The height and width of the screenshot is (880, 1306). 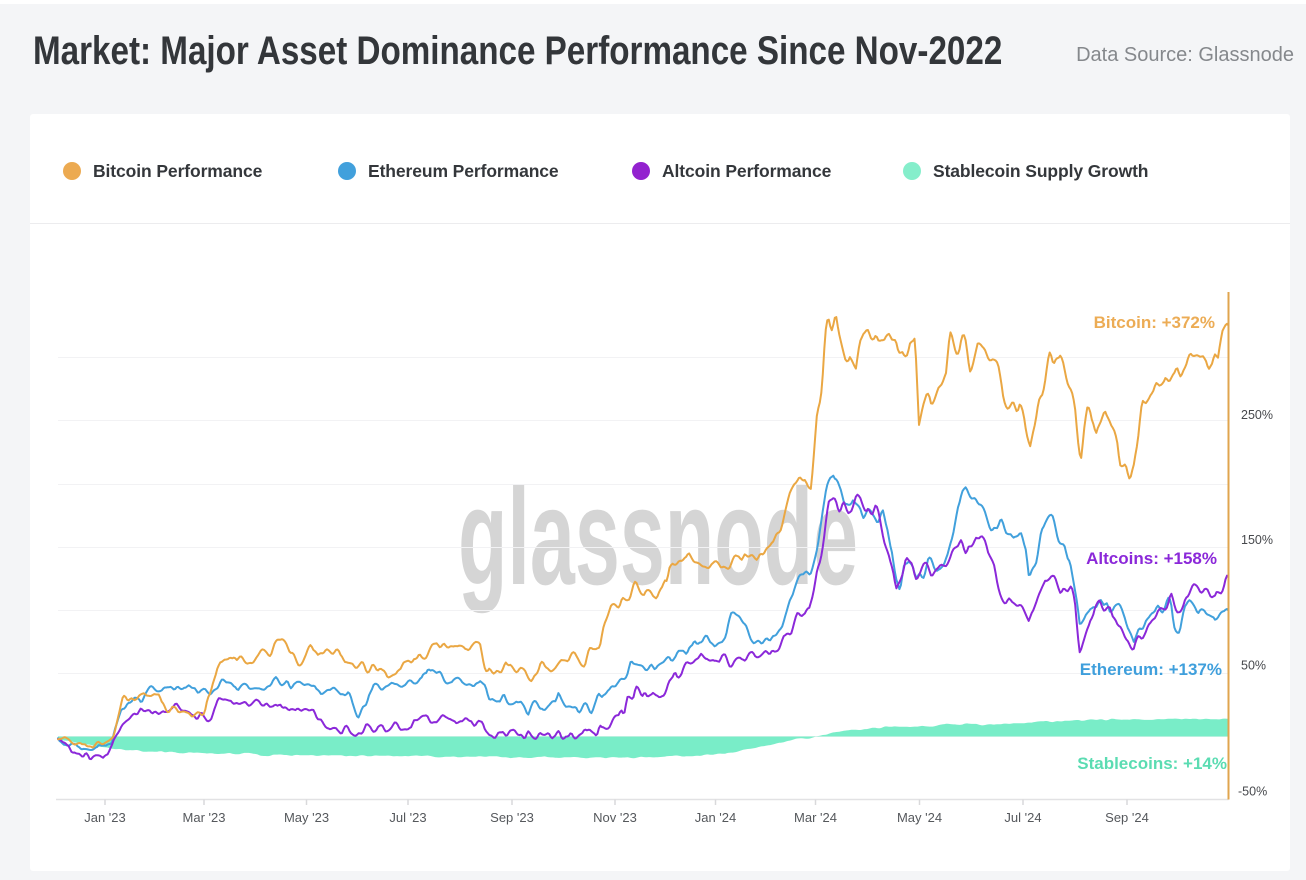 What do you see at coordinates (1127, 817) in the screenshot?
I see `svg-text: Sep '24` at bounding box center [1127, 817].